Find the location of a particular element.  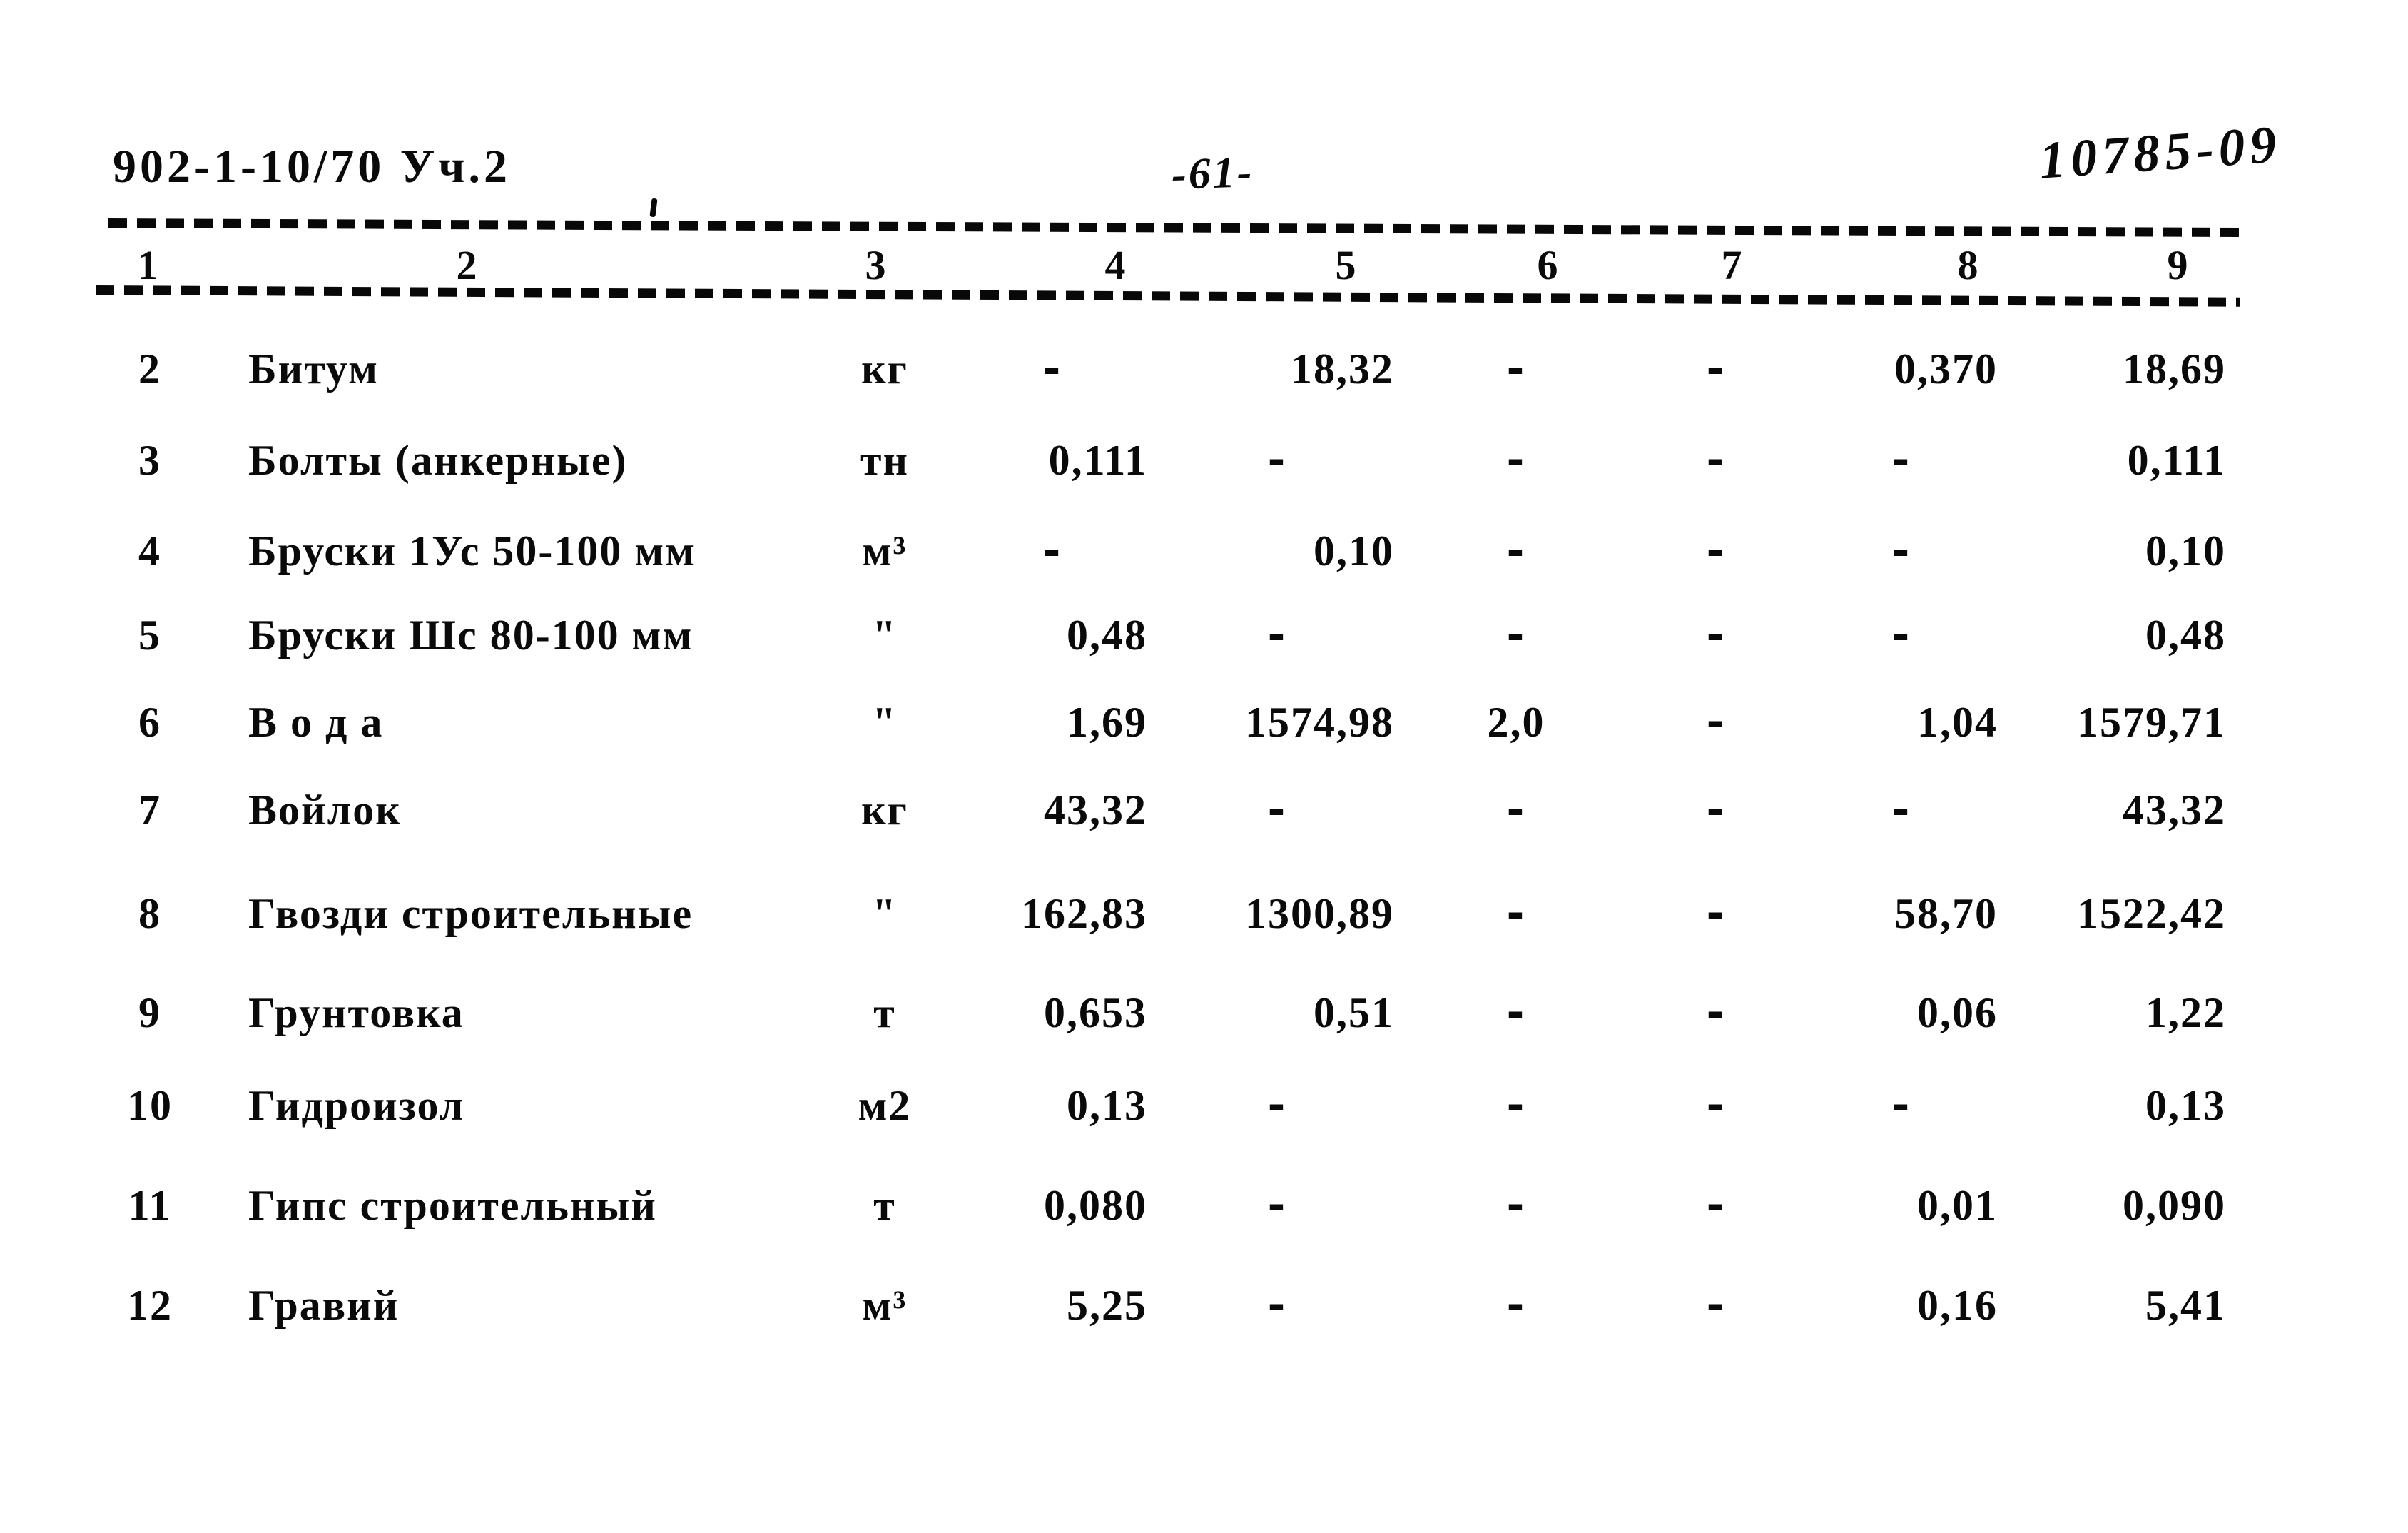

value-col8: 58,70 is located at coordinates (1946, 913).